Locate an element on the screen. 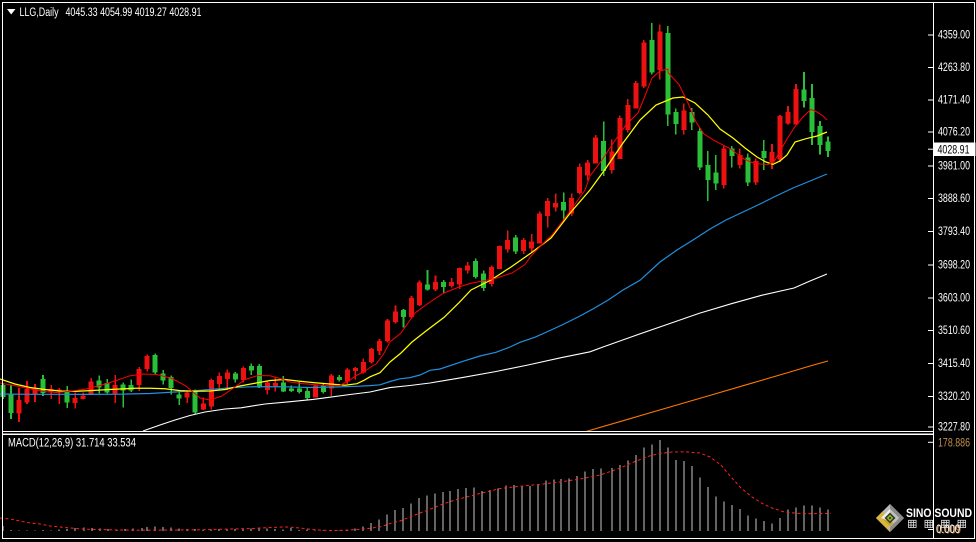 The height and width of the screenshot is (542, 976). svg-text: 3510.60 is located at coordinates (954, 331).